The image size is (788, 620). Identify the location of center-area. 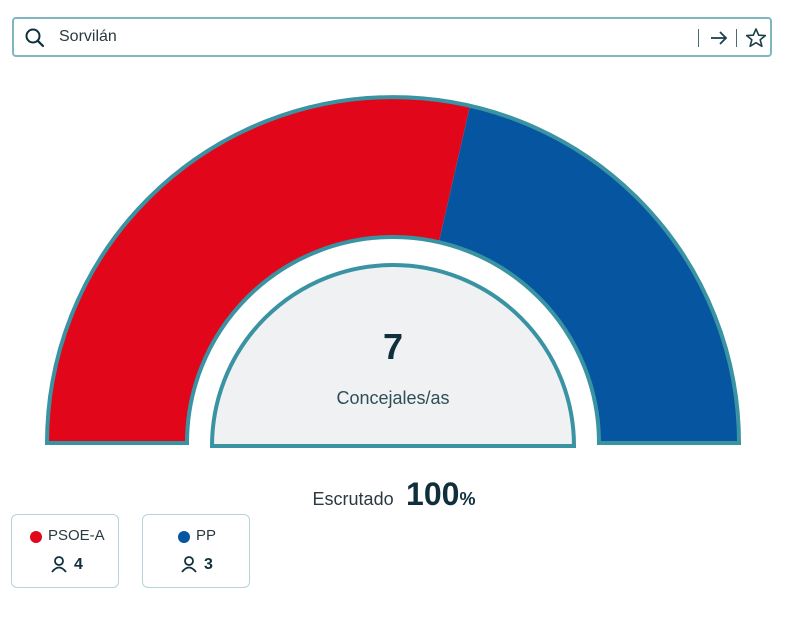
(393, 355).